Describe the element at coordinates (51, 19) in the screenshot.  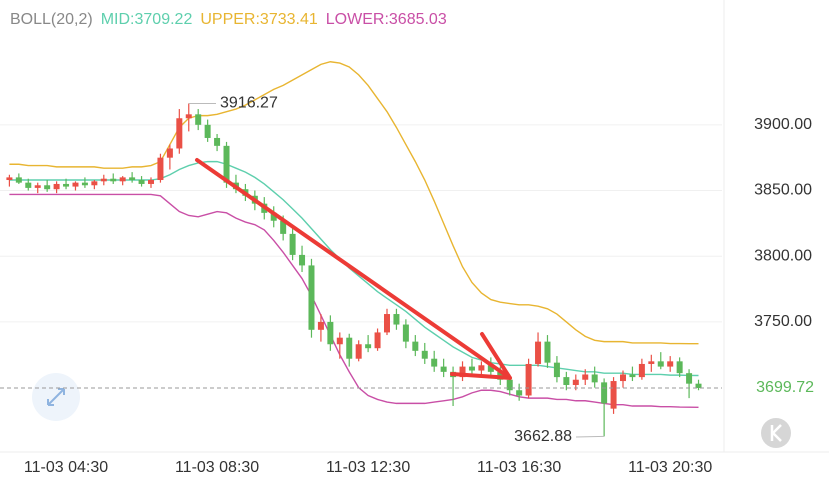
I see `legend-indicator: BOLL(20,2)` at that location.